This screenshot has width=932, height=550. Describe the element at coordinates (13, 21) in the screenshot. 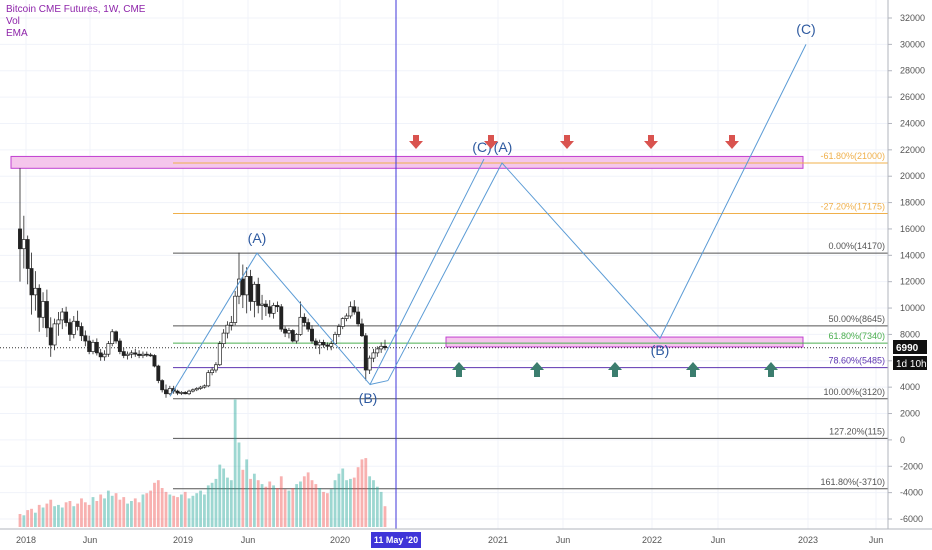

I see `legend-vol: Vol` at that location.